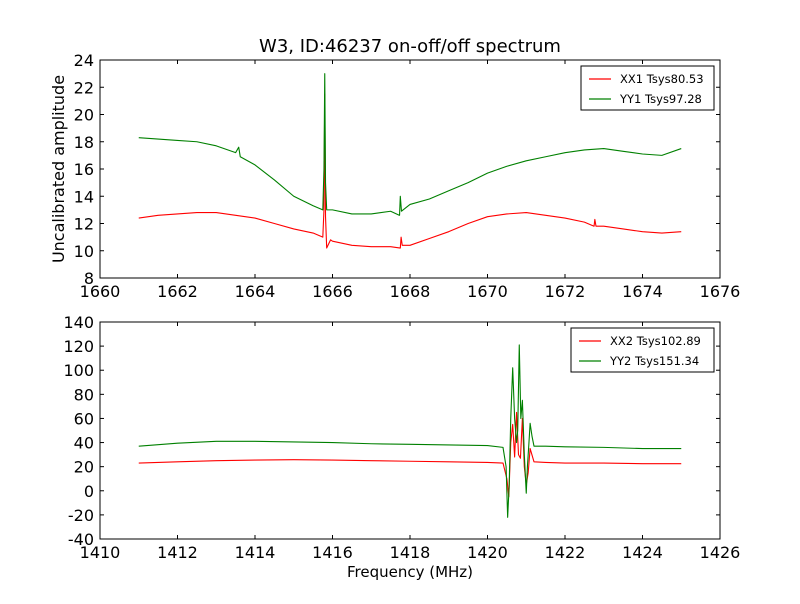  I want to click on x-tick-label: 1414, so click(255, 552).